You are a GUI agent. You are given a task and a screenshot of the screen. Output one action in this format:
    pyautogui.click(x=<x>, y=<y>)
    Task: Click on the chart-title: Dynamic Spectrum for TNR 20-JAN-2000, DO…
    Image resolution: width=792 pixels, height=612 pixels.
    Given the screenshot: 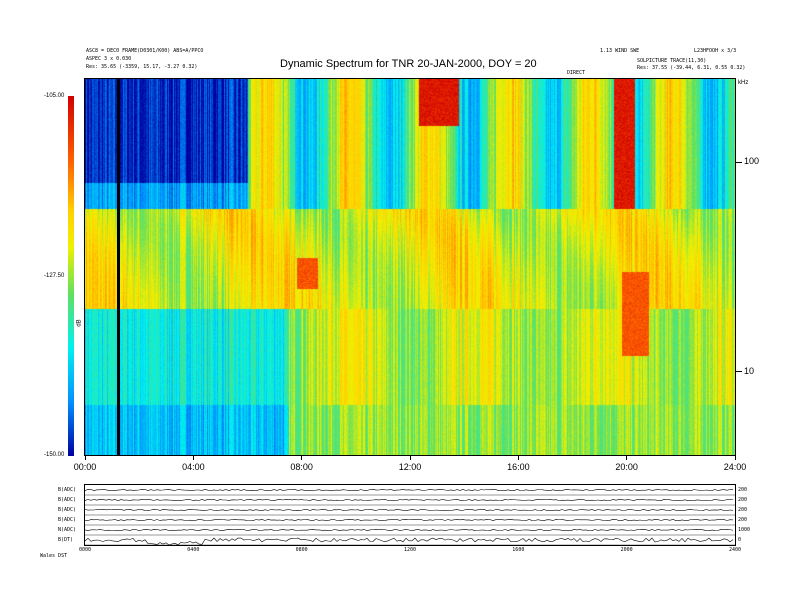 What is the action you would take?
    pyautogui.click(x=408, y=64)
    